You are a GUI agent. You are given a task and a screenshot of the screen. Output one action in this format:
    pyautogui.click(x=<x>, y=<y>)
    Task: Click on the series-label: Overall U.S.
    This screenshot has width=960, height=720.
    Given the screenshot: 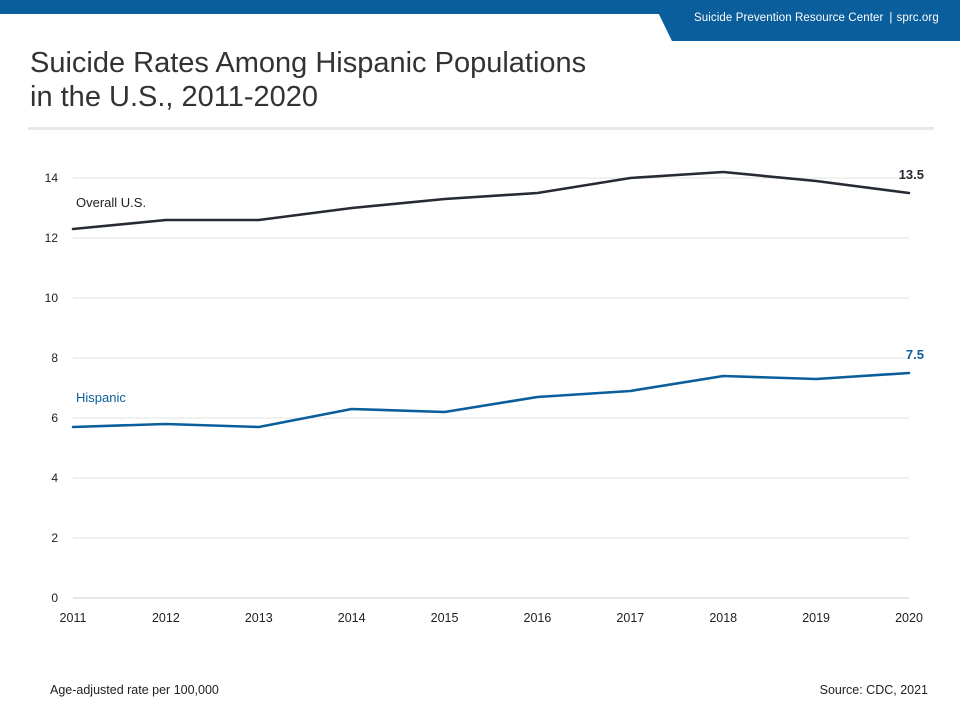 What is the action you would take?
    pyautogui.click(x=111, y=202)
    